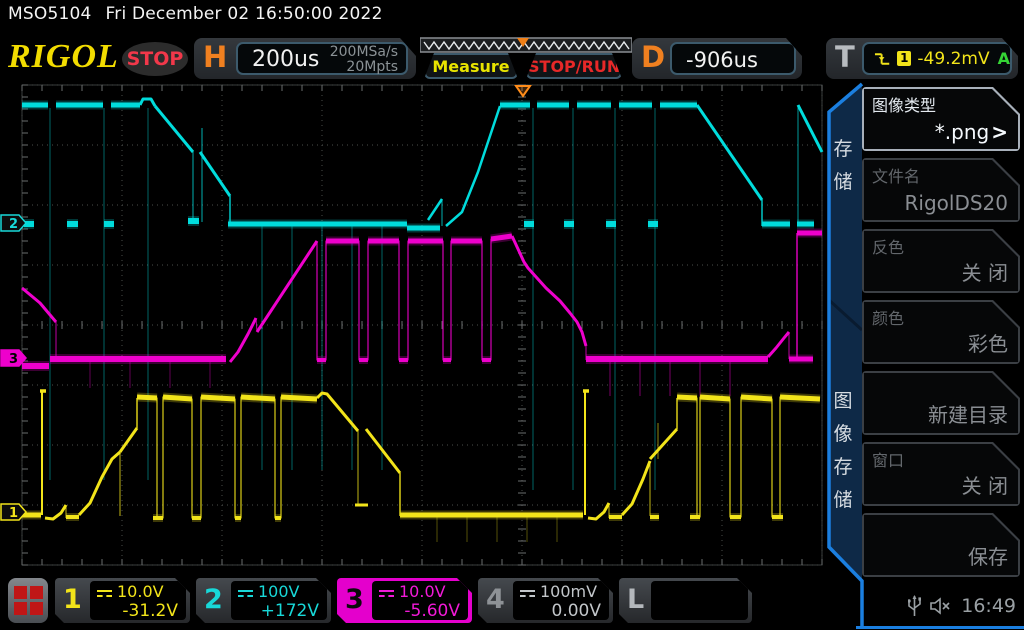 The width and height of the screenshot is (1024, 630). What do you see at coordinates (215, 57) in the screenshot?
I see `h-label: H` at bounding box center [215, 57].